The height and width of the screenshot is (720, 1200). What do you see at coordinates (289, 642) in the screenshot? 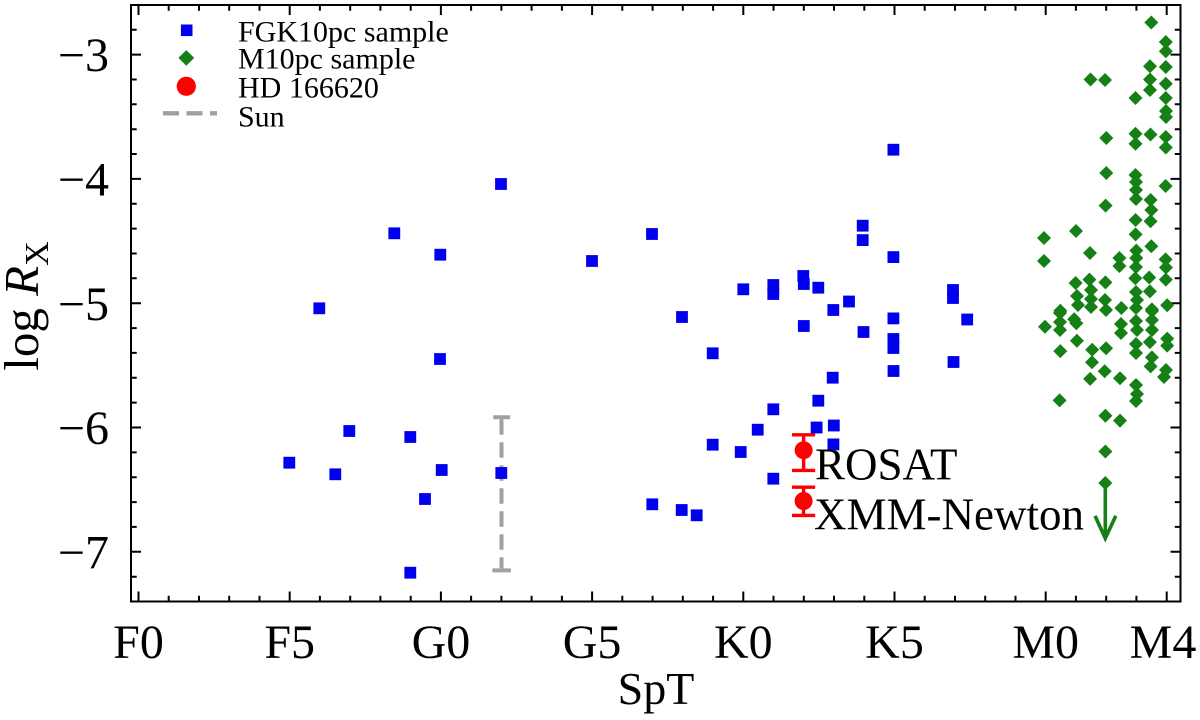
I see `svg-text: F5` at bounding box center [289, 642].